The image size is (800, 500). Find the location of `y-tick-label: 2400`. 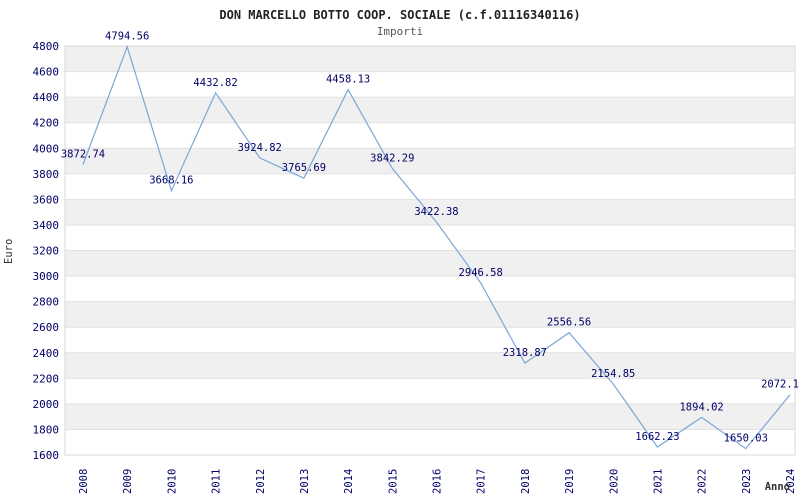

y-tick-label: 2400 is located at coordinates (46, 353).